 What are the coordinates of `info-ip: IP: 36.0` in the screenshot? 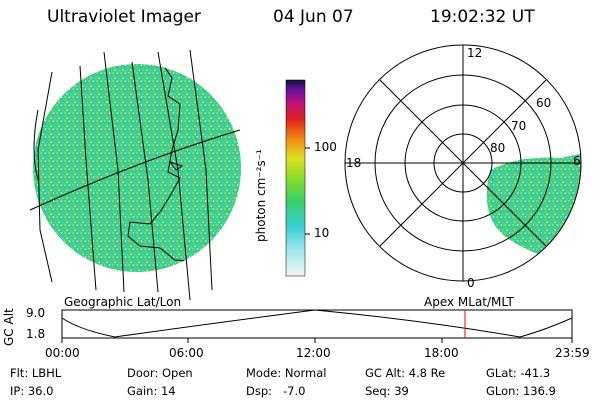 It's located at (32, 391).